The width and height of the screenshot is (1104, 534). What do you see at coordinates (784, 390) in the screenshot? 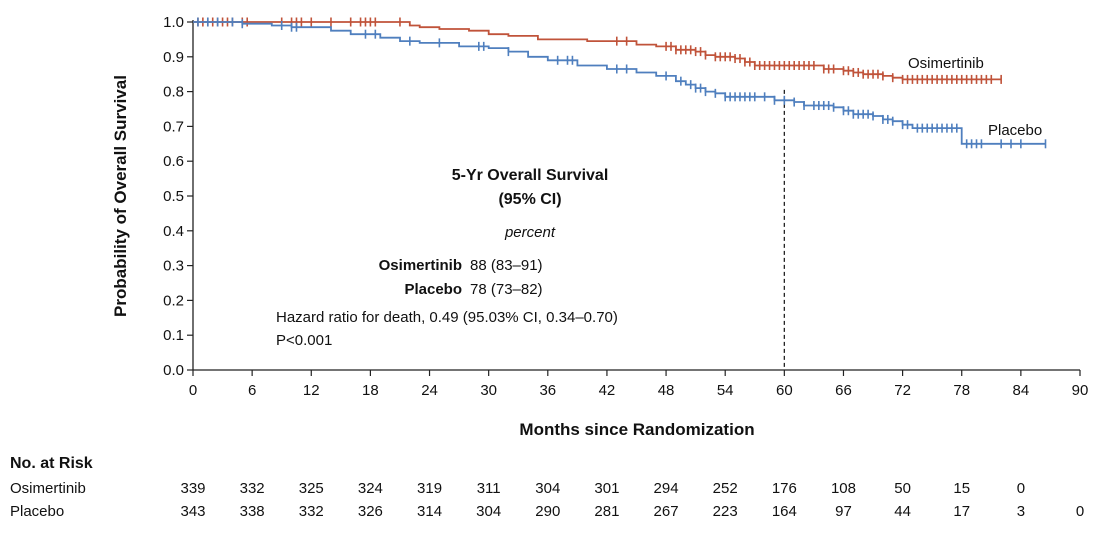
I see `x-tick-label: 60` at bounding box center [784, 390].